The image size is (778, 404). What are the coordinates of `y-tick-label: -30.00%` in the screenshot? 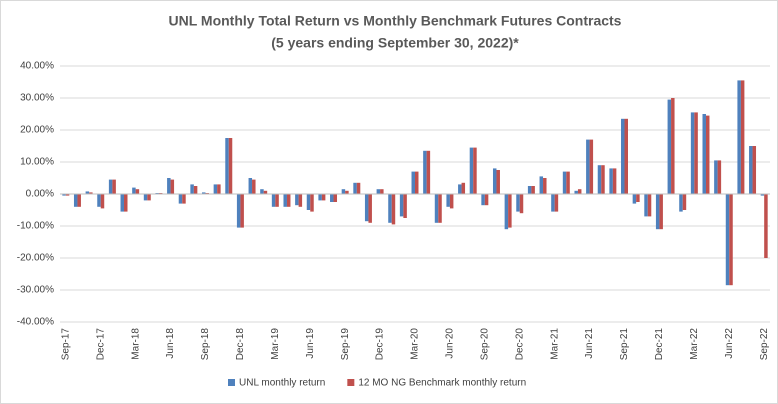 It's located at (35, 290).